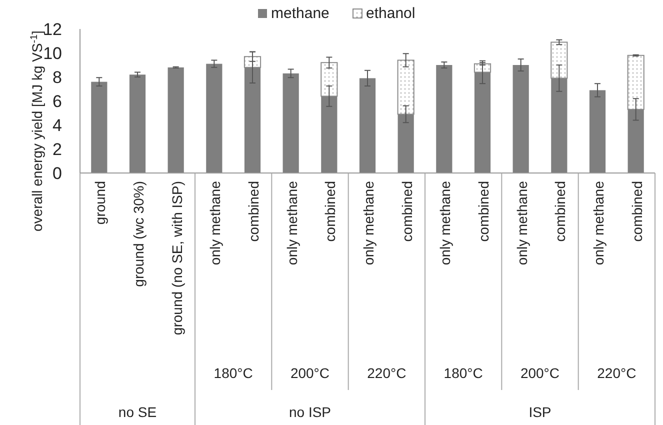 This screenshot has width=663, height=425. What do you see at coordinates (300, 13) in the screenshot?
I see `legend-label: methane` at bounding box center [300, 13].